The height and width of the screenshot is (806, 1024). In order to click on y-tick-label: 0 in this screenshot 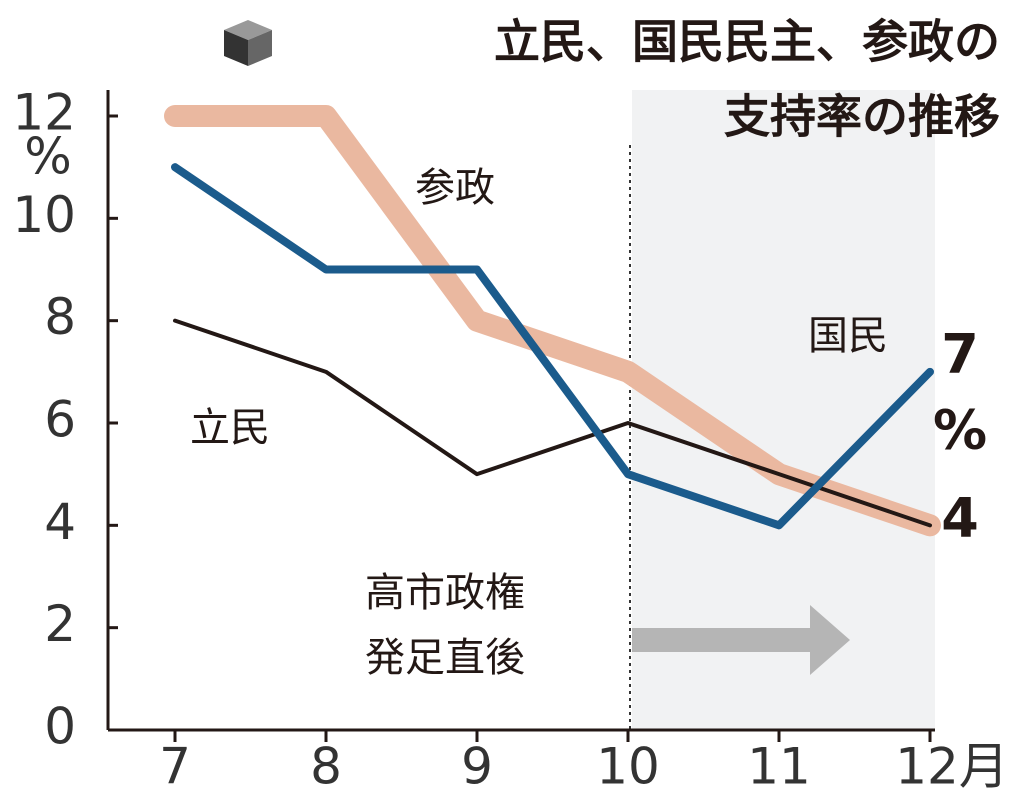, I will do `click(60, 727)`.